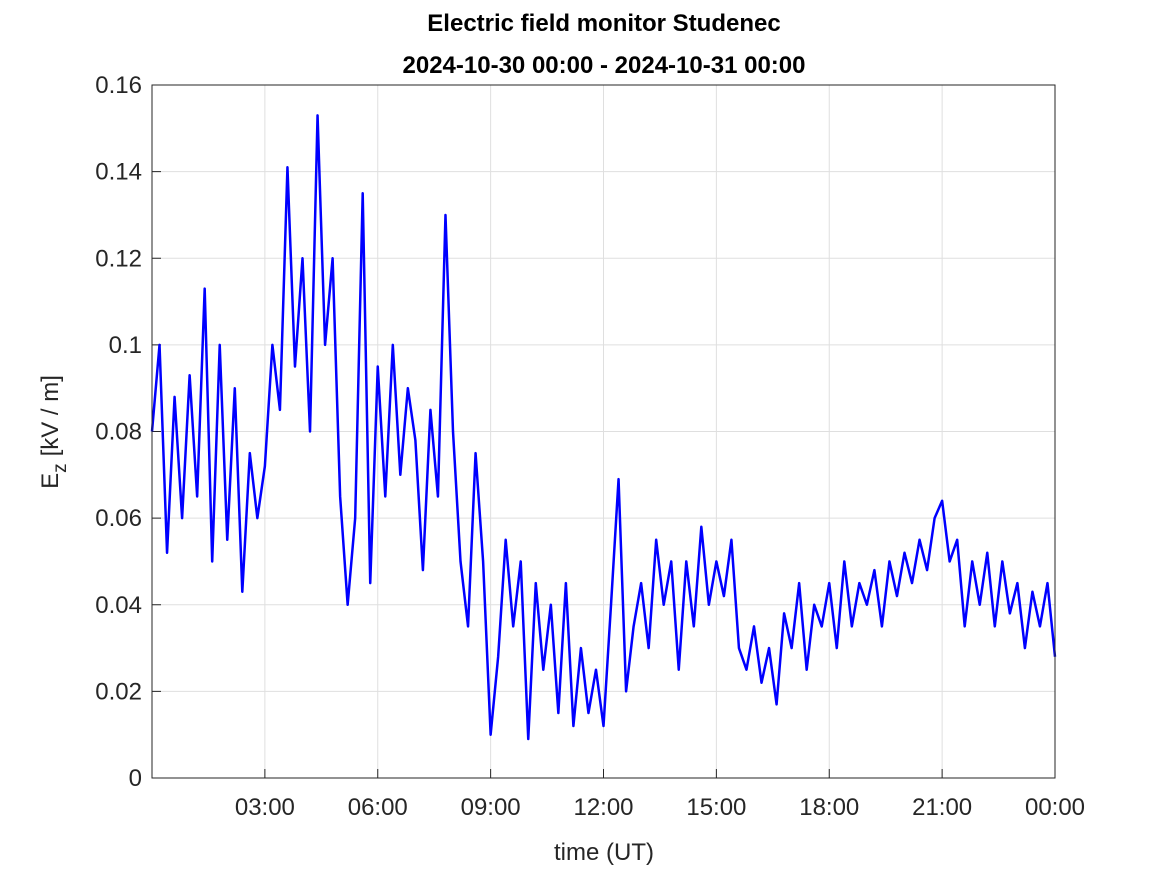  I want to click on x-tick-label: 15:00, so click(716, 807).